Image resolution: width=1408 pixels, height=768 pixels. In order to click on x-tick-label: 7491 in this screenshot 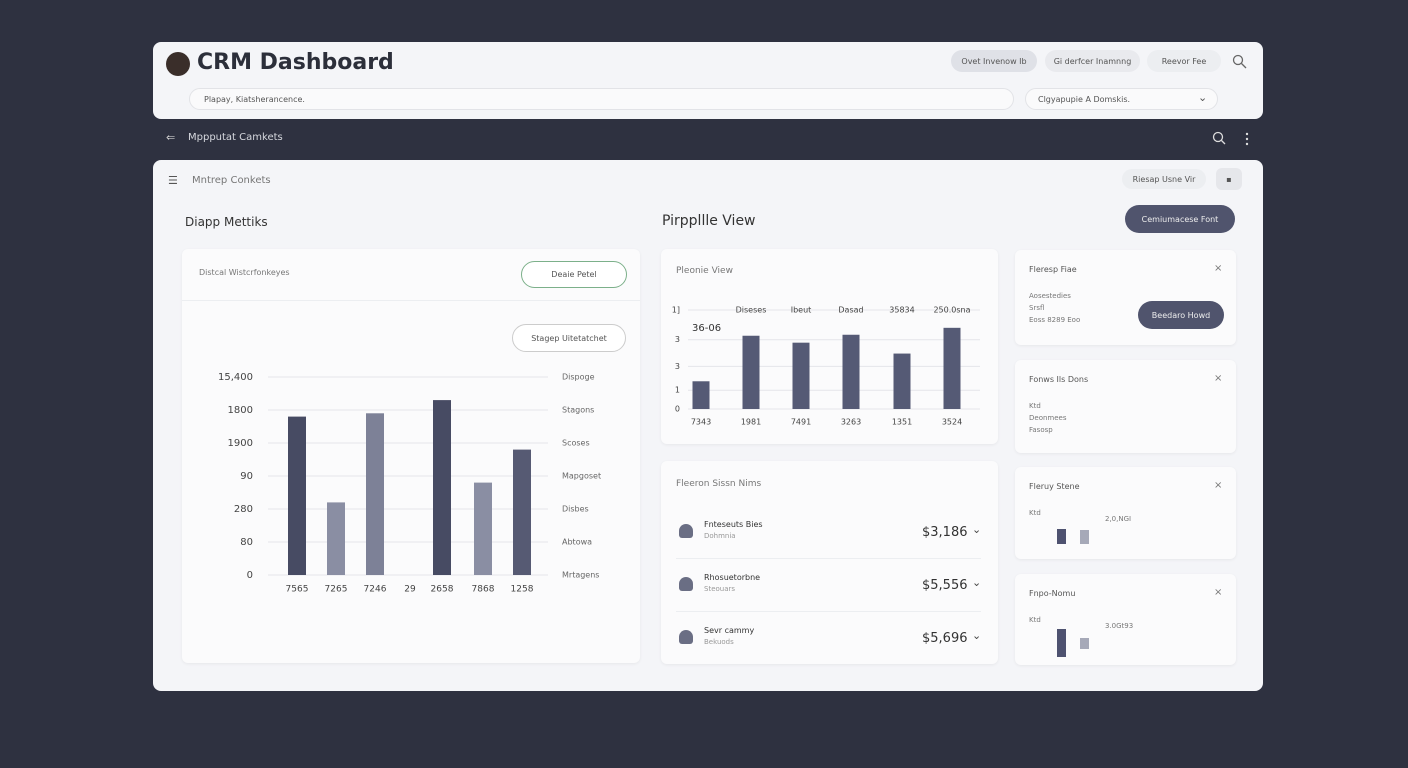, I will do `click(801, 422)`.